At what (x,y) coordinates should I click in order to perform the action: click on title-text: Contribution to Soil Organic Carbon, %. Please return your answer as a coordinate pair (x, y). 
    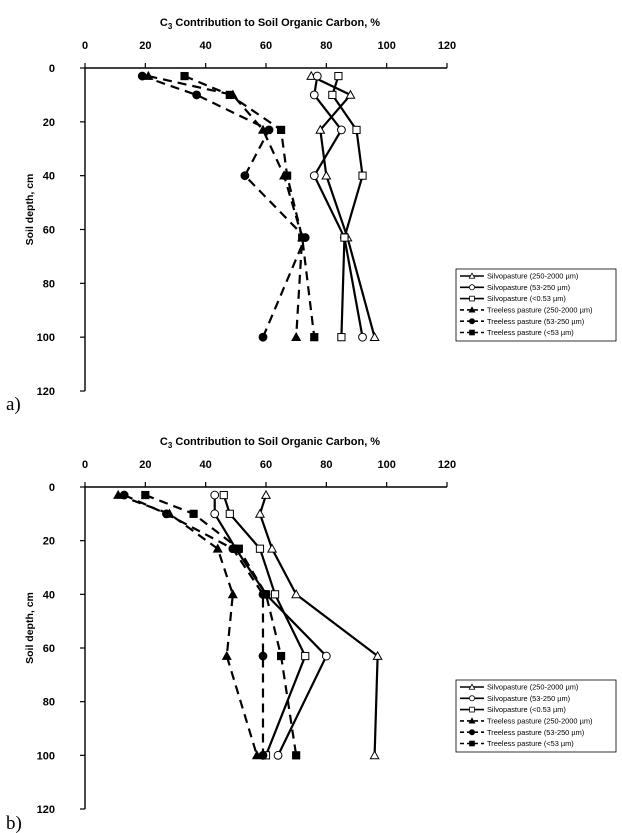
    Looking at the image, I should click on (276, 23).